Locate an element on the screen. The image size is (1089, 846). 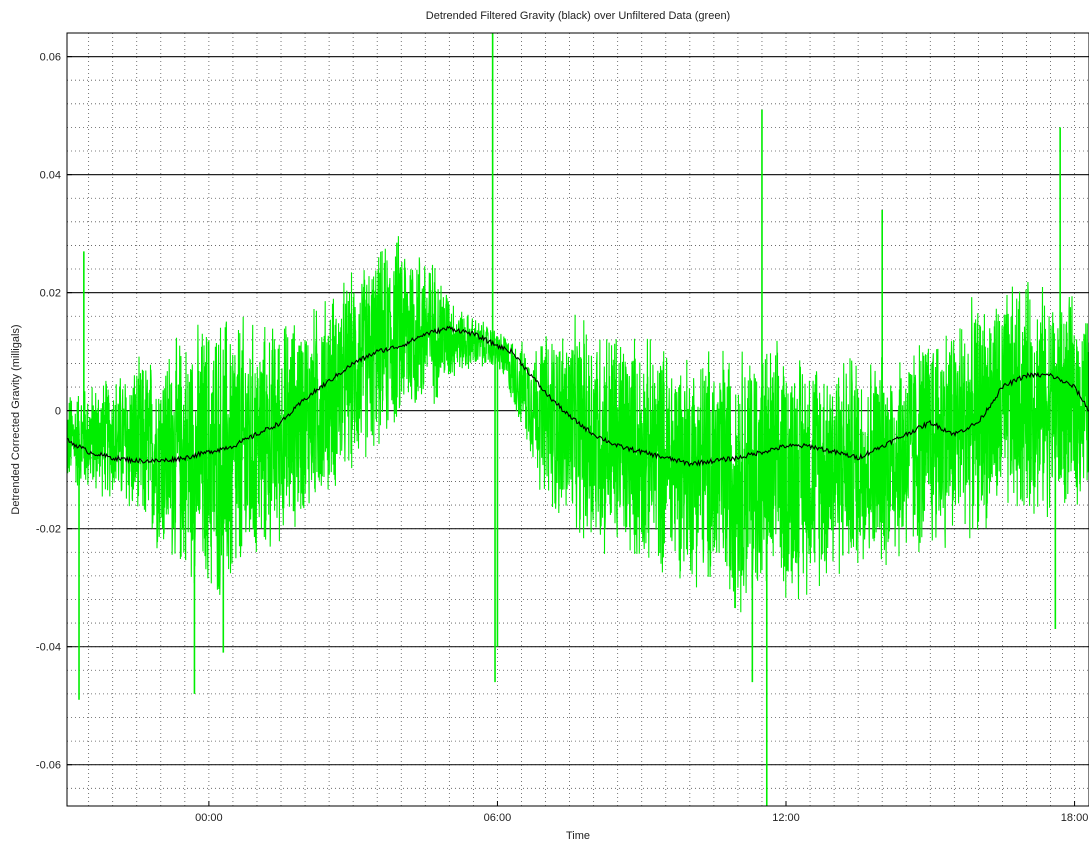
x-tick-label: 06:00 is located at coordinates (498, 818).